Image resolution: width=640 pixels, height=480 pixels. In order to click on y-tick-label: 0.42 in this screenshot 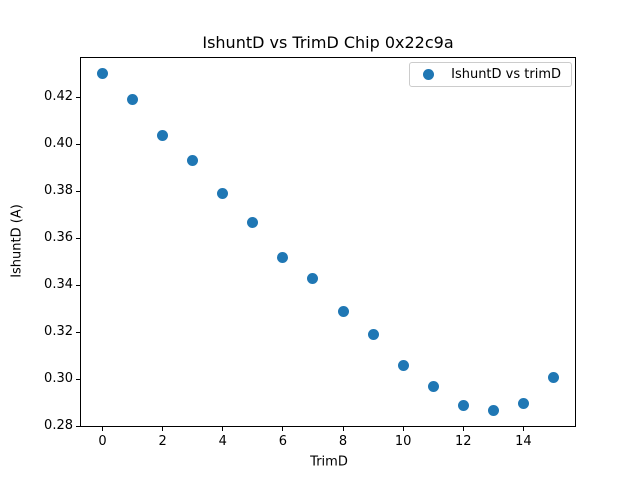, I will do `click(58, 96)`.